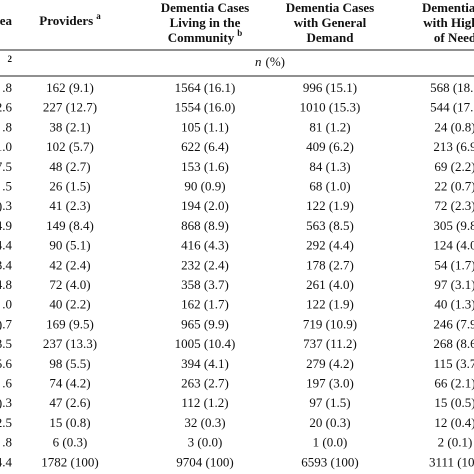  What do you see at coordinates (69, 264) in the screenshot?
I see `cell: 42 (2.4)` at bounding box center [69, 264].